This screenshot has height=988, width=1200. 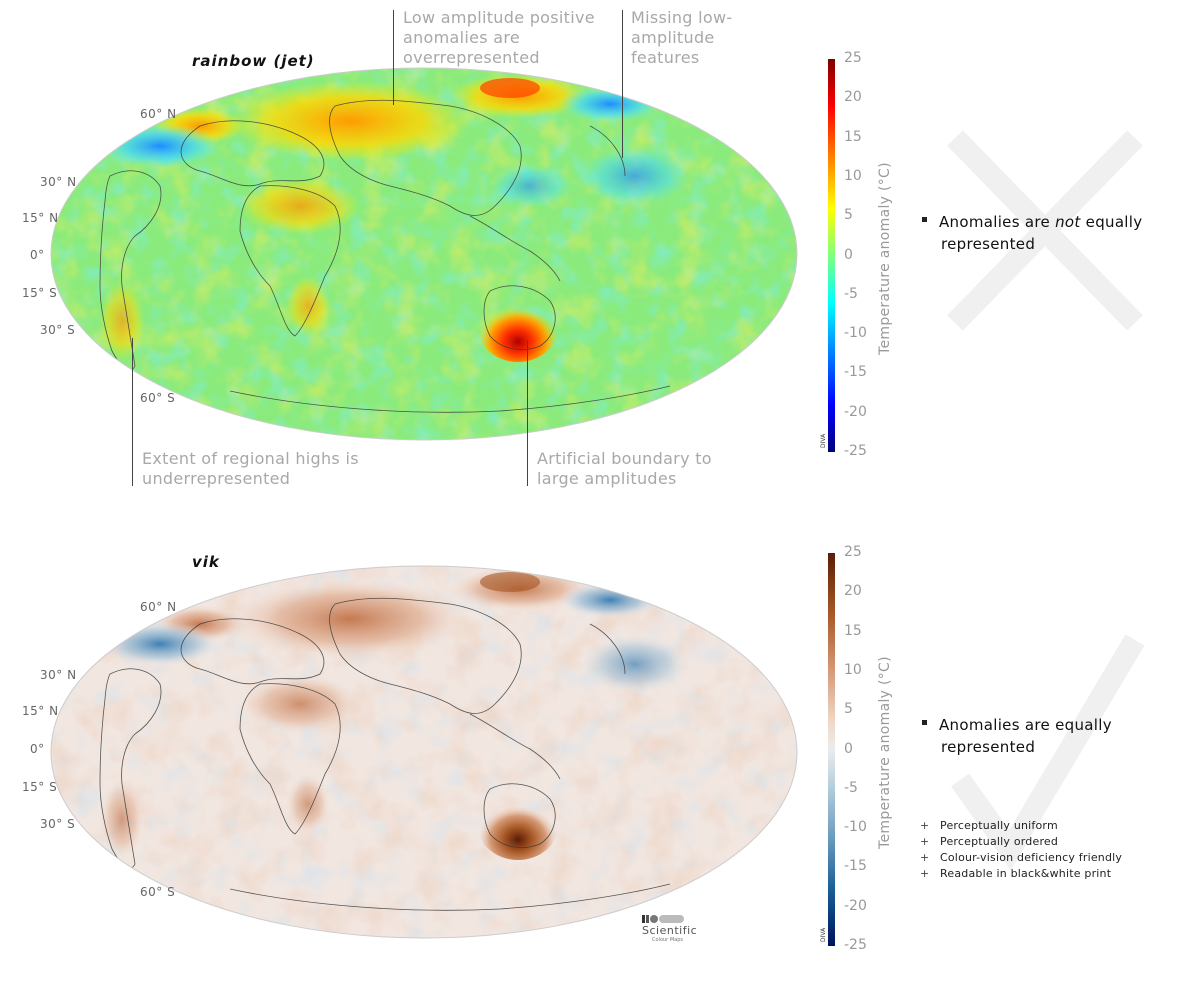 What do you see at coordinates (206, 562) in the screenshot?
I see `bottom-map-title: vik` at bounding box center [206, 562].